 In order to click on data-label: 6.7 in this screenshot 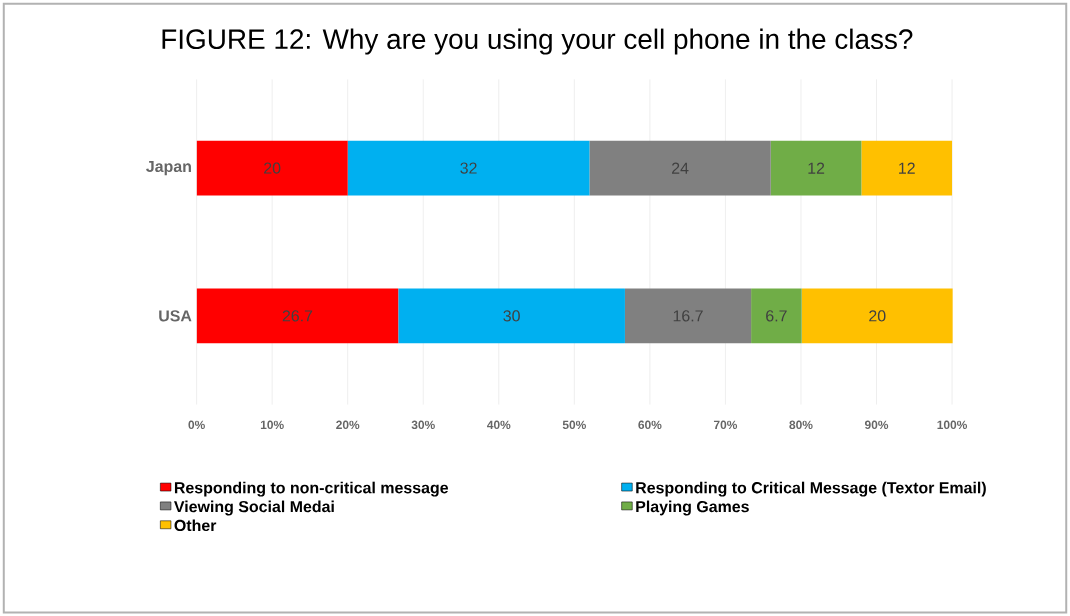, I will do `click(776, 316)`.